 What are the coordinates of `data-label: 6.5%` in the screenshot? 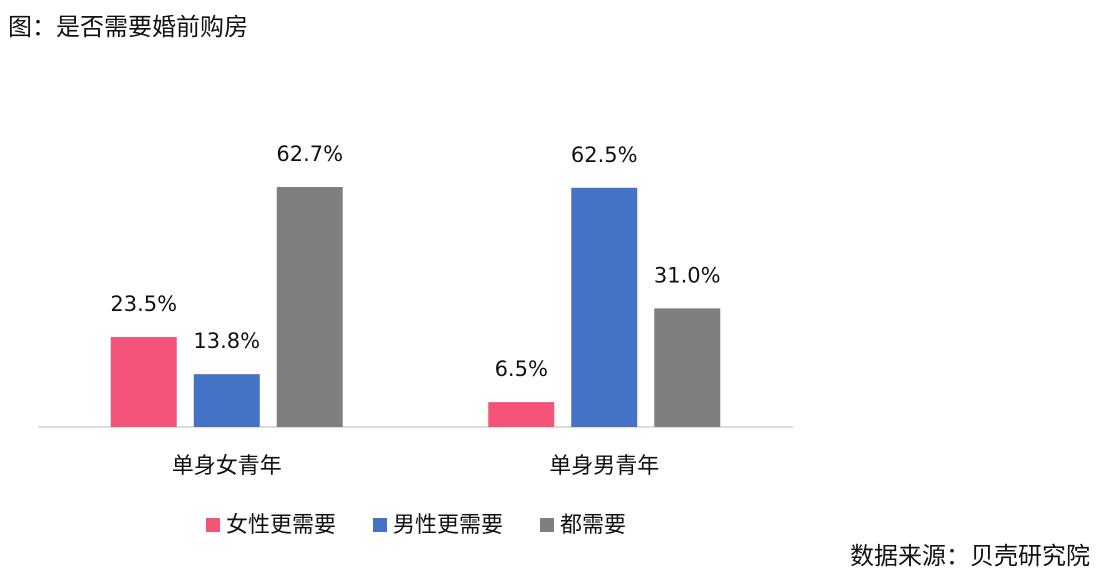 It's located at (521, 369).